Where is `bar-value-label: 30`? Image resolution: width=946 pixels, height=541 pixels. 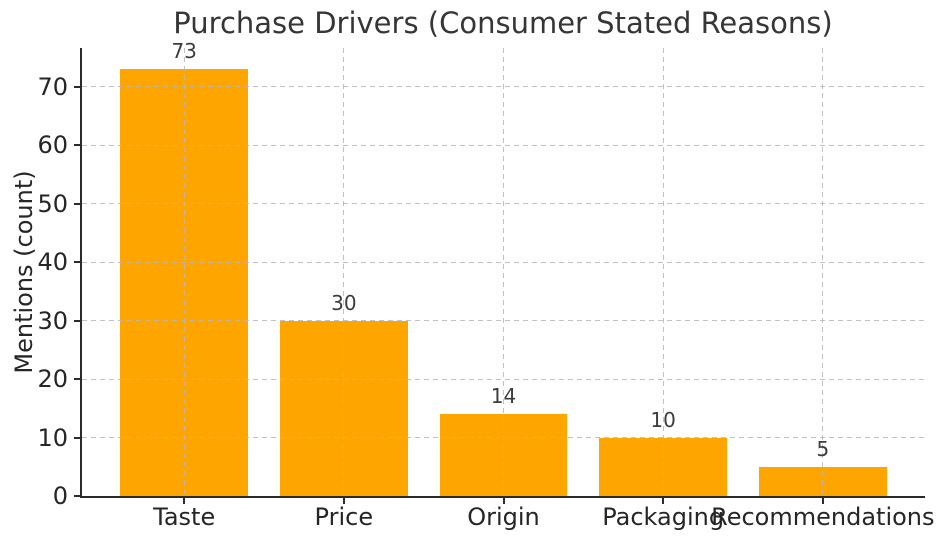
bar-value-label: 30 is located at coordinates (344, 302).